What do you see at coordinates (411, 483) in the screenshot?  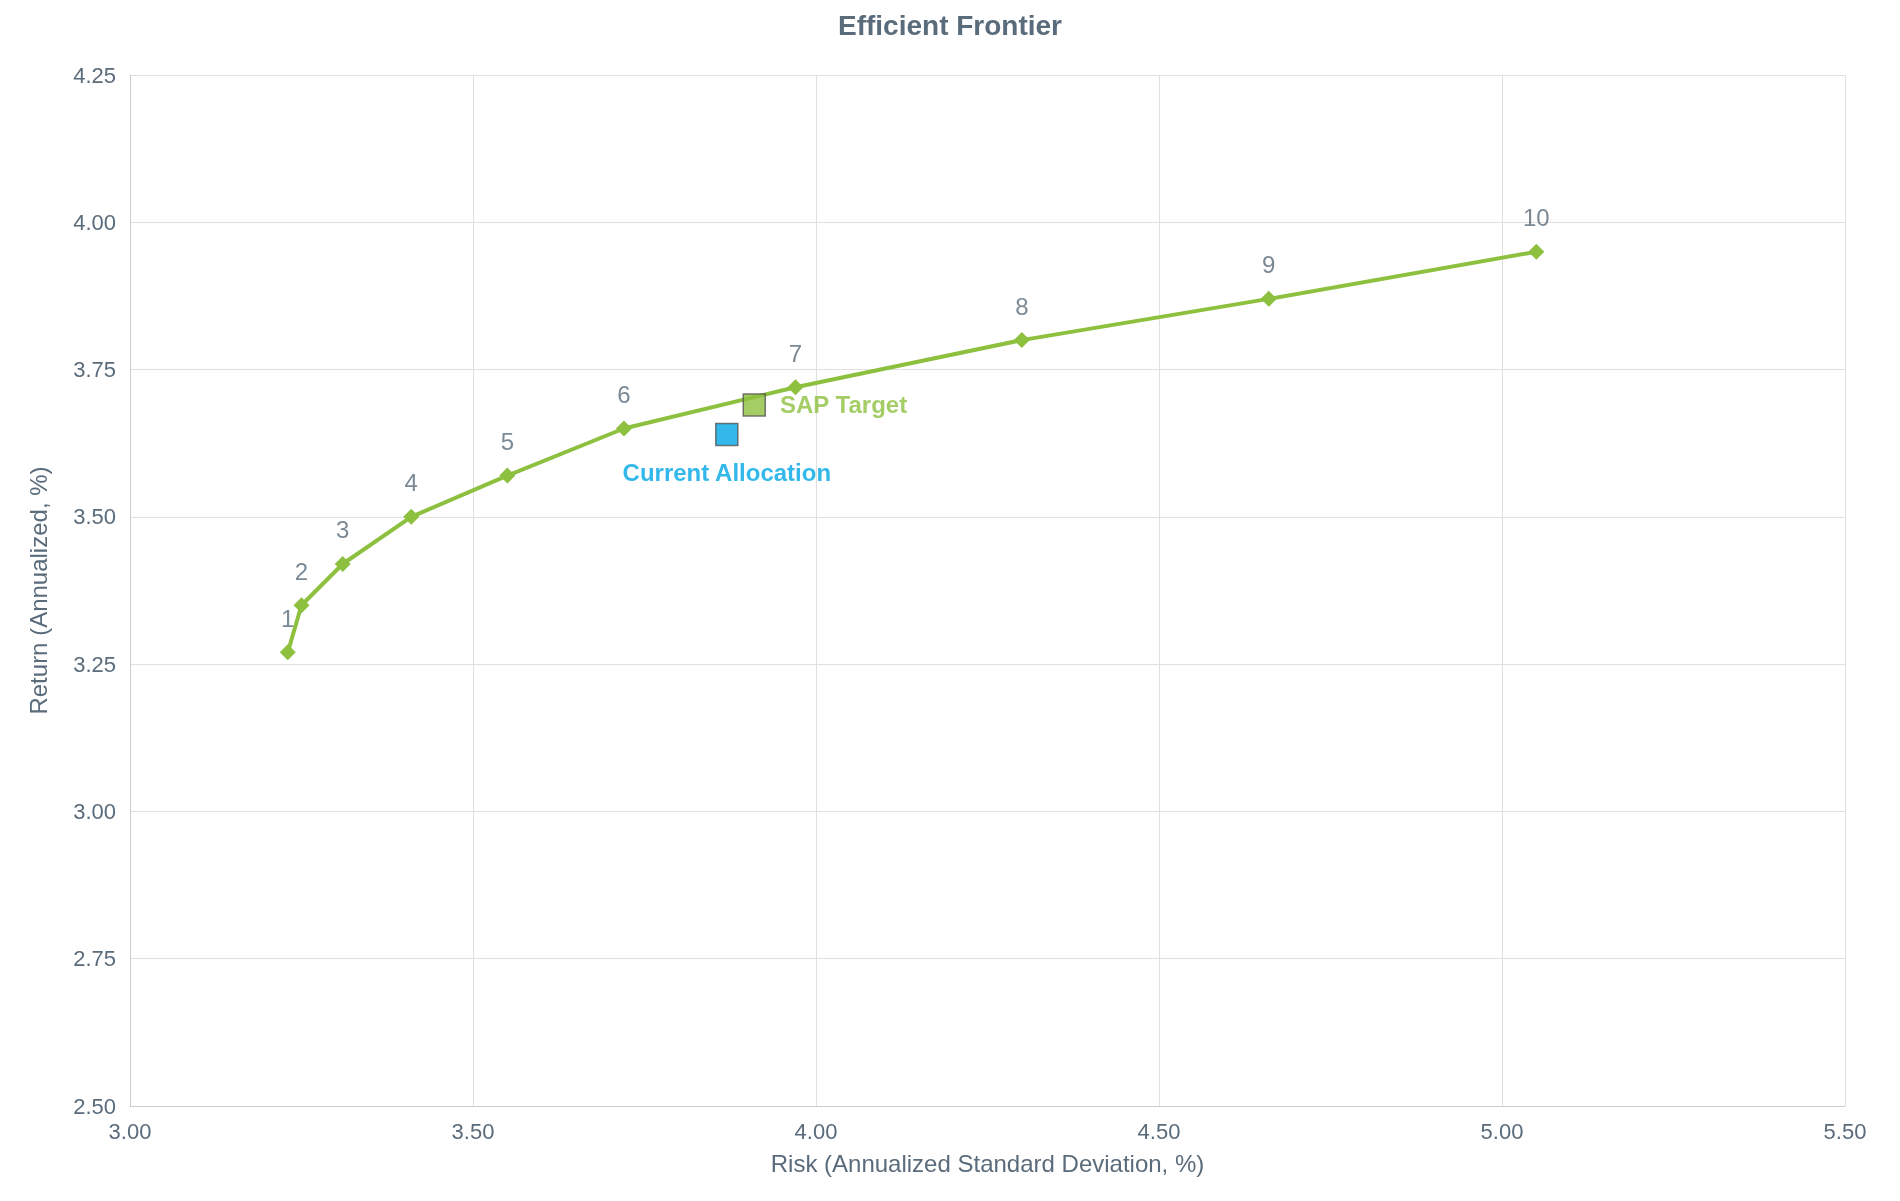 I see `annotation: 4` at bounding box center [411, 483].